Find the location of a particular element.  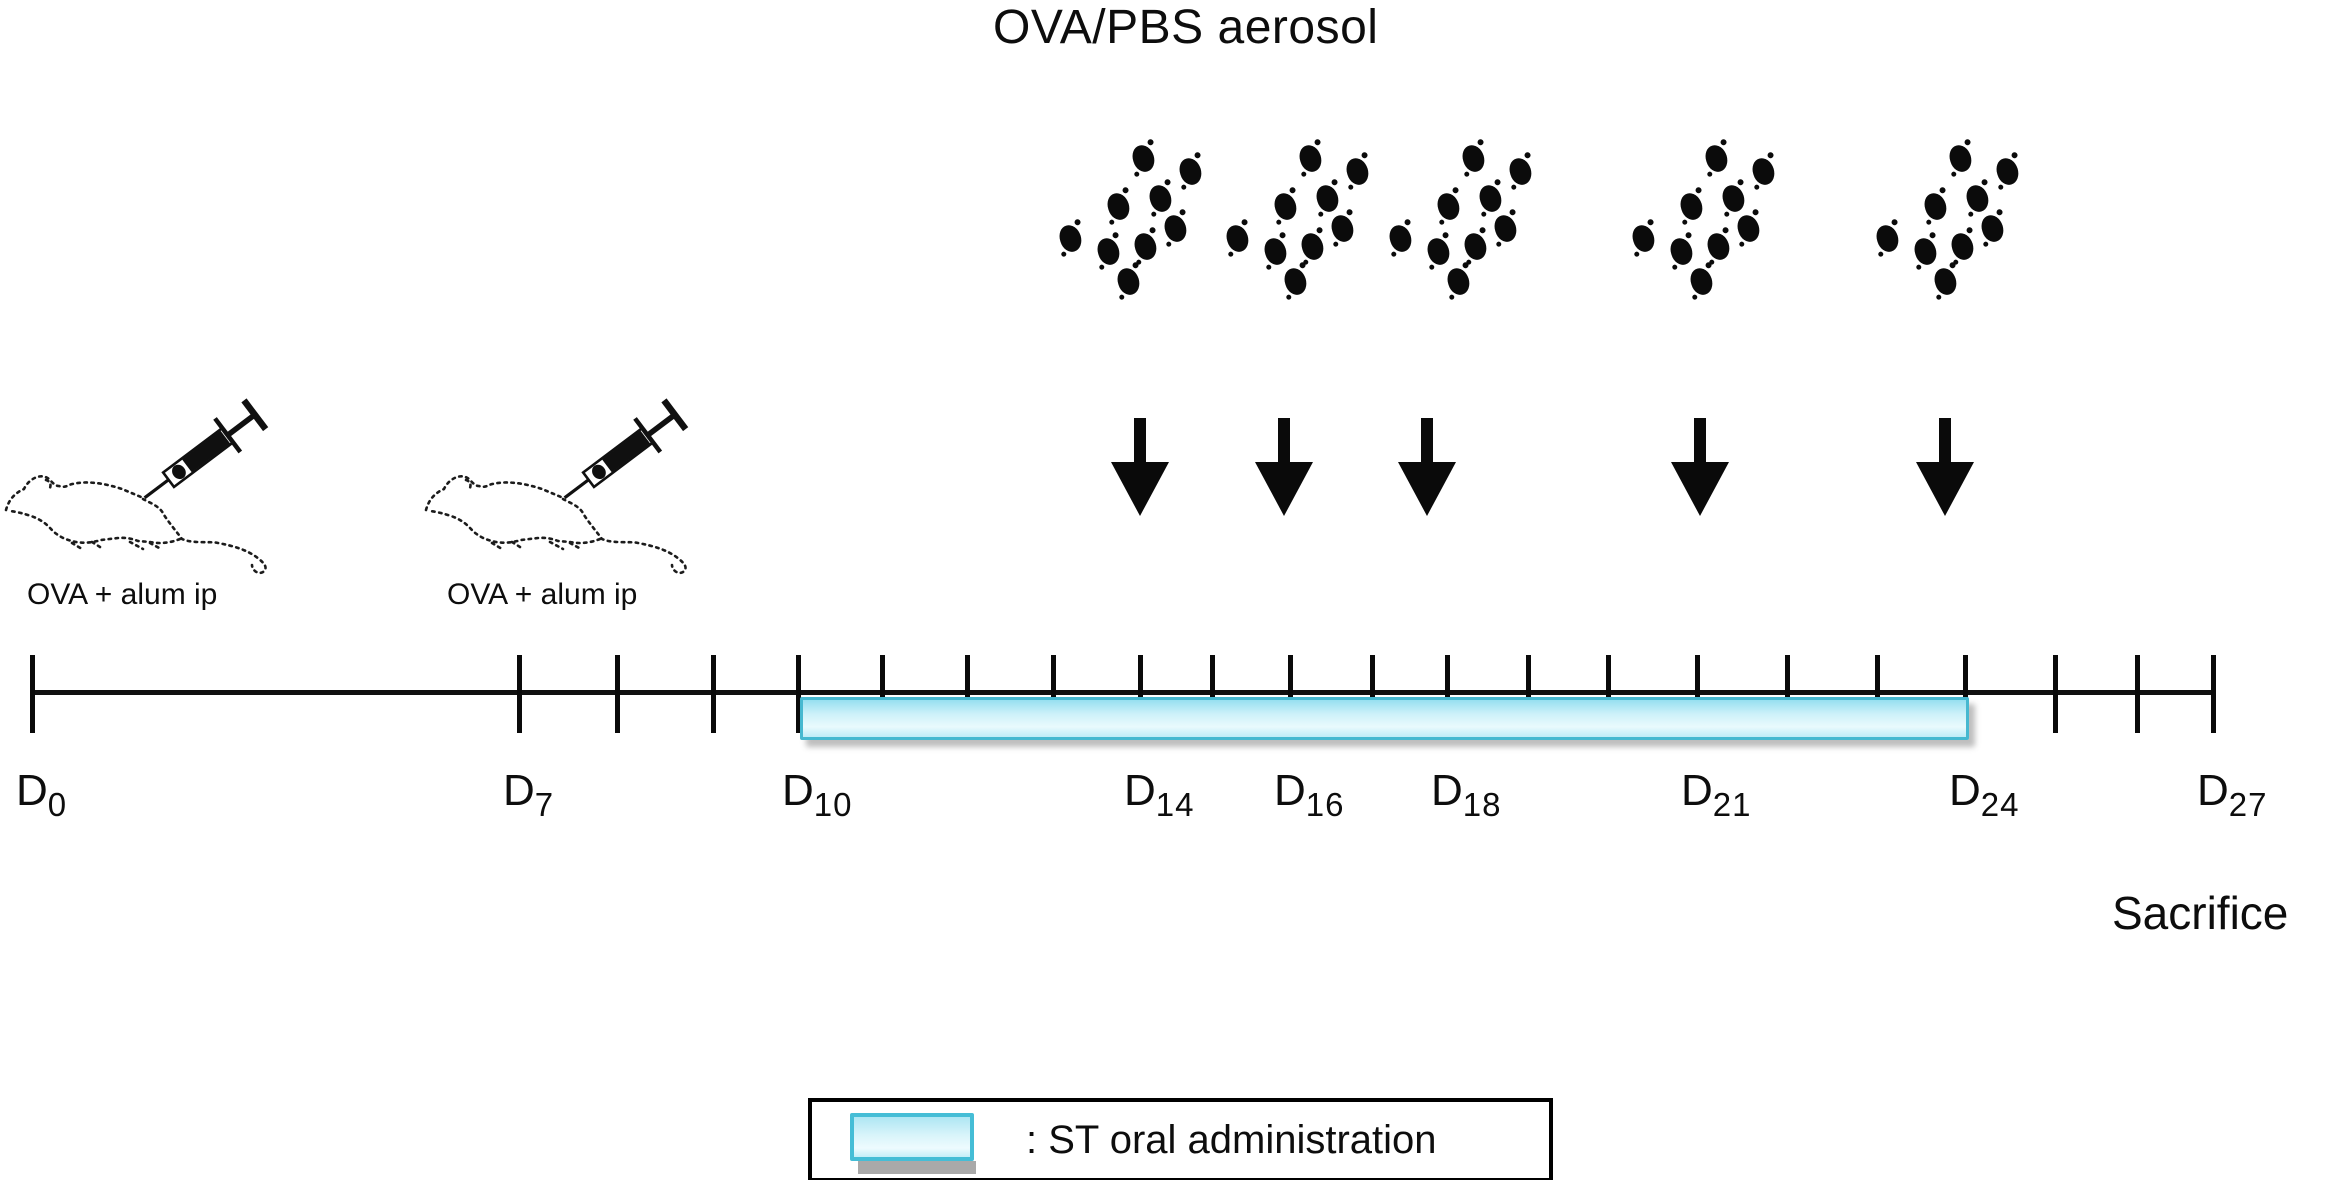

day-label-d21: D21 is located at coordinates (1716, 794).